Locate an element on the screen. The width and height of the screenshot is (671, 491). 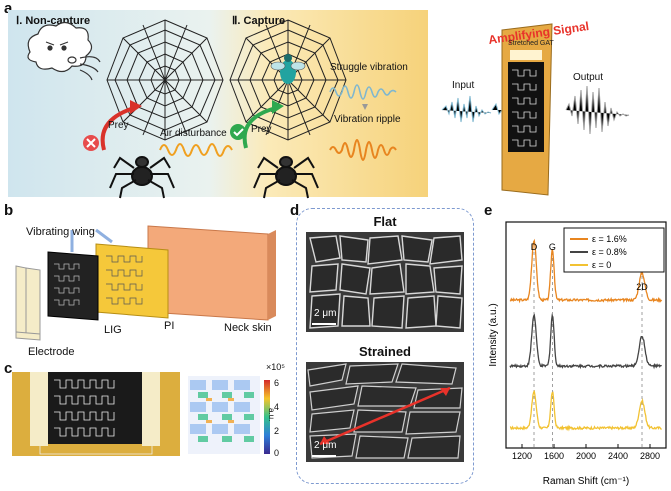
colorbar-unit: a.u. is located at coordinates (271, 415).